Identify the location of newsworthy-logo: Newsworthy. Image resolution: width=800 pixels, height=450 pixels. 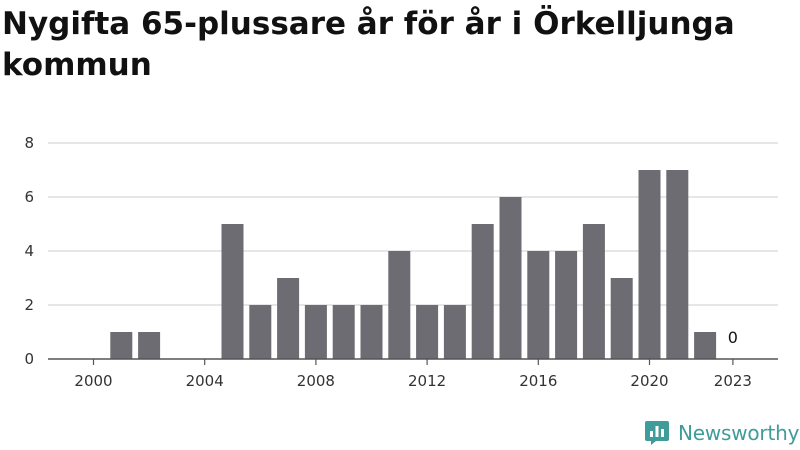
(721, 433).